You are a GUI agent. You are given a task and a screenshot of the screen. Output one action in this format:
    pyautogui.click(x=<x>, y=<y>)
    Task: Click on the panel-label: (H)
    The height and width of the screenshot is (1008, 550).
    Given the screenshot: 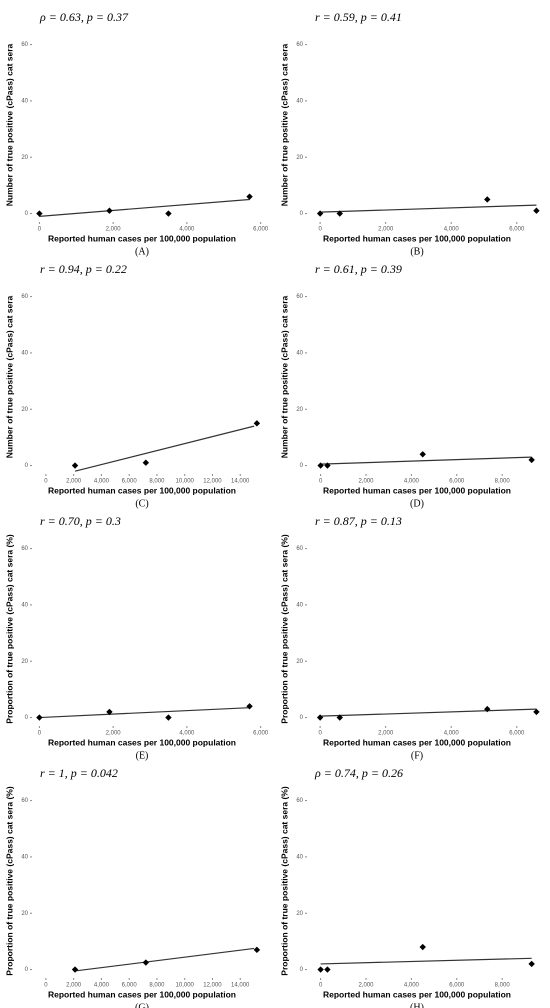 What is the action you would take?
    pyautogui.click(x=417, y=1005)
    